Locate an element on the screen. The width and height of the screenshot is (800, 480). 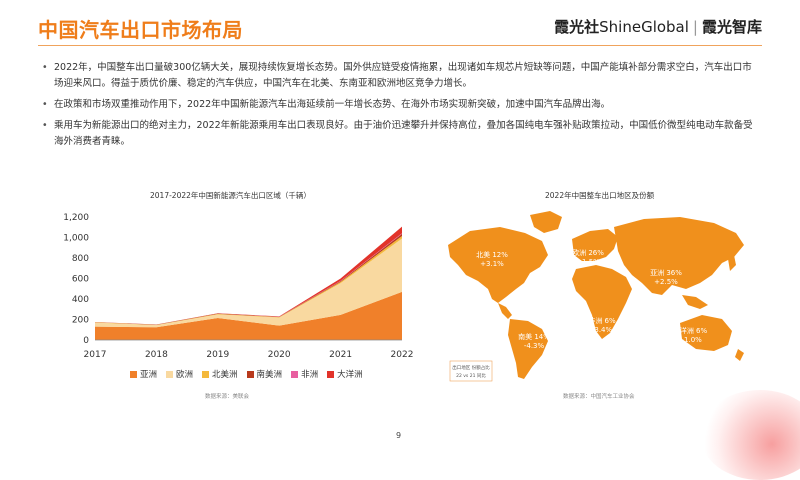
map-region-change: +2.5% is located at coordinates (666, 282).